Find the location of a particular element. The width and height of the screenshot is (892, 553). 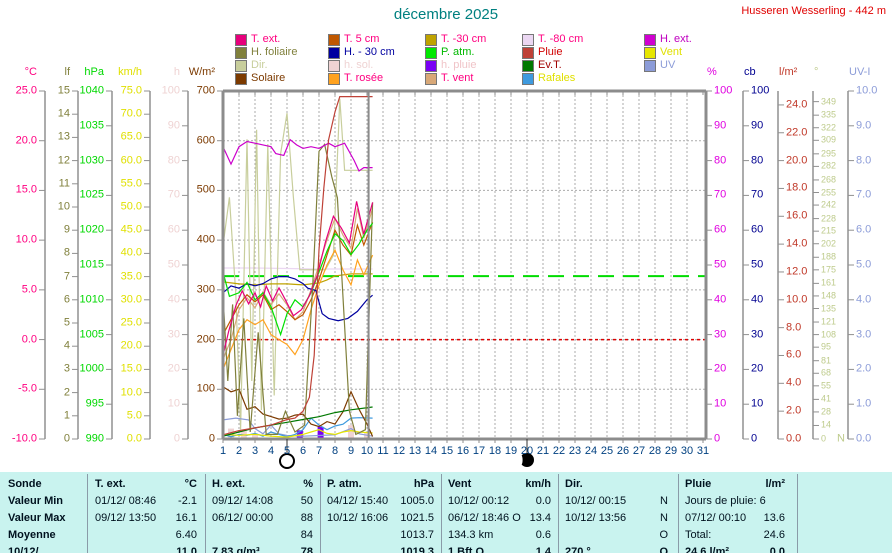

page-title: décembre 2025 is located at coordinates (446, 14).